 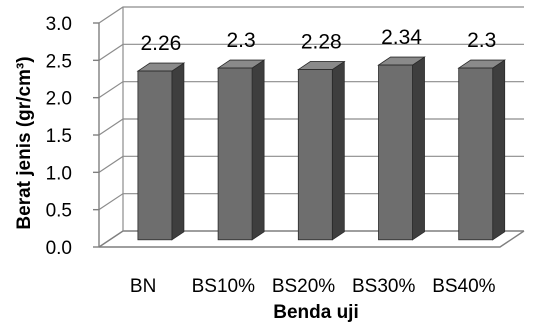 What do you see at coordinates (59, 248) in the screenshot?
I see `y-tick-label: 0.0` at bounding box center [59, 248].